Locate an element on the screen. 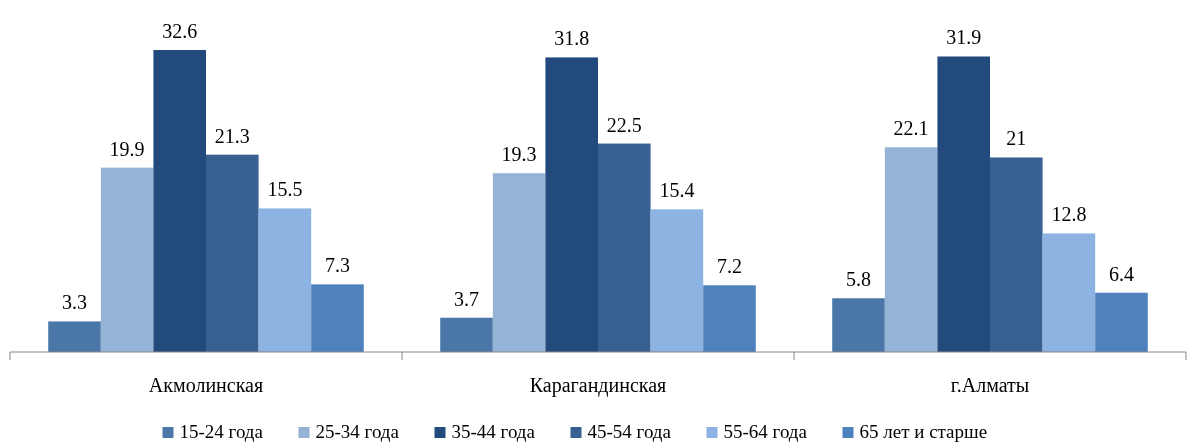 This screenshot has width=1189, height=445. legend-label: 25-34 года is located at coordinates (357, 431).